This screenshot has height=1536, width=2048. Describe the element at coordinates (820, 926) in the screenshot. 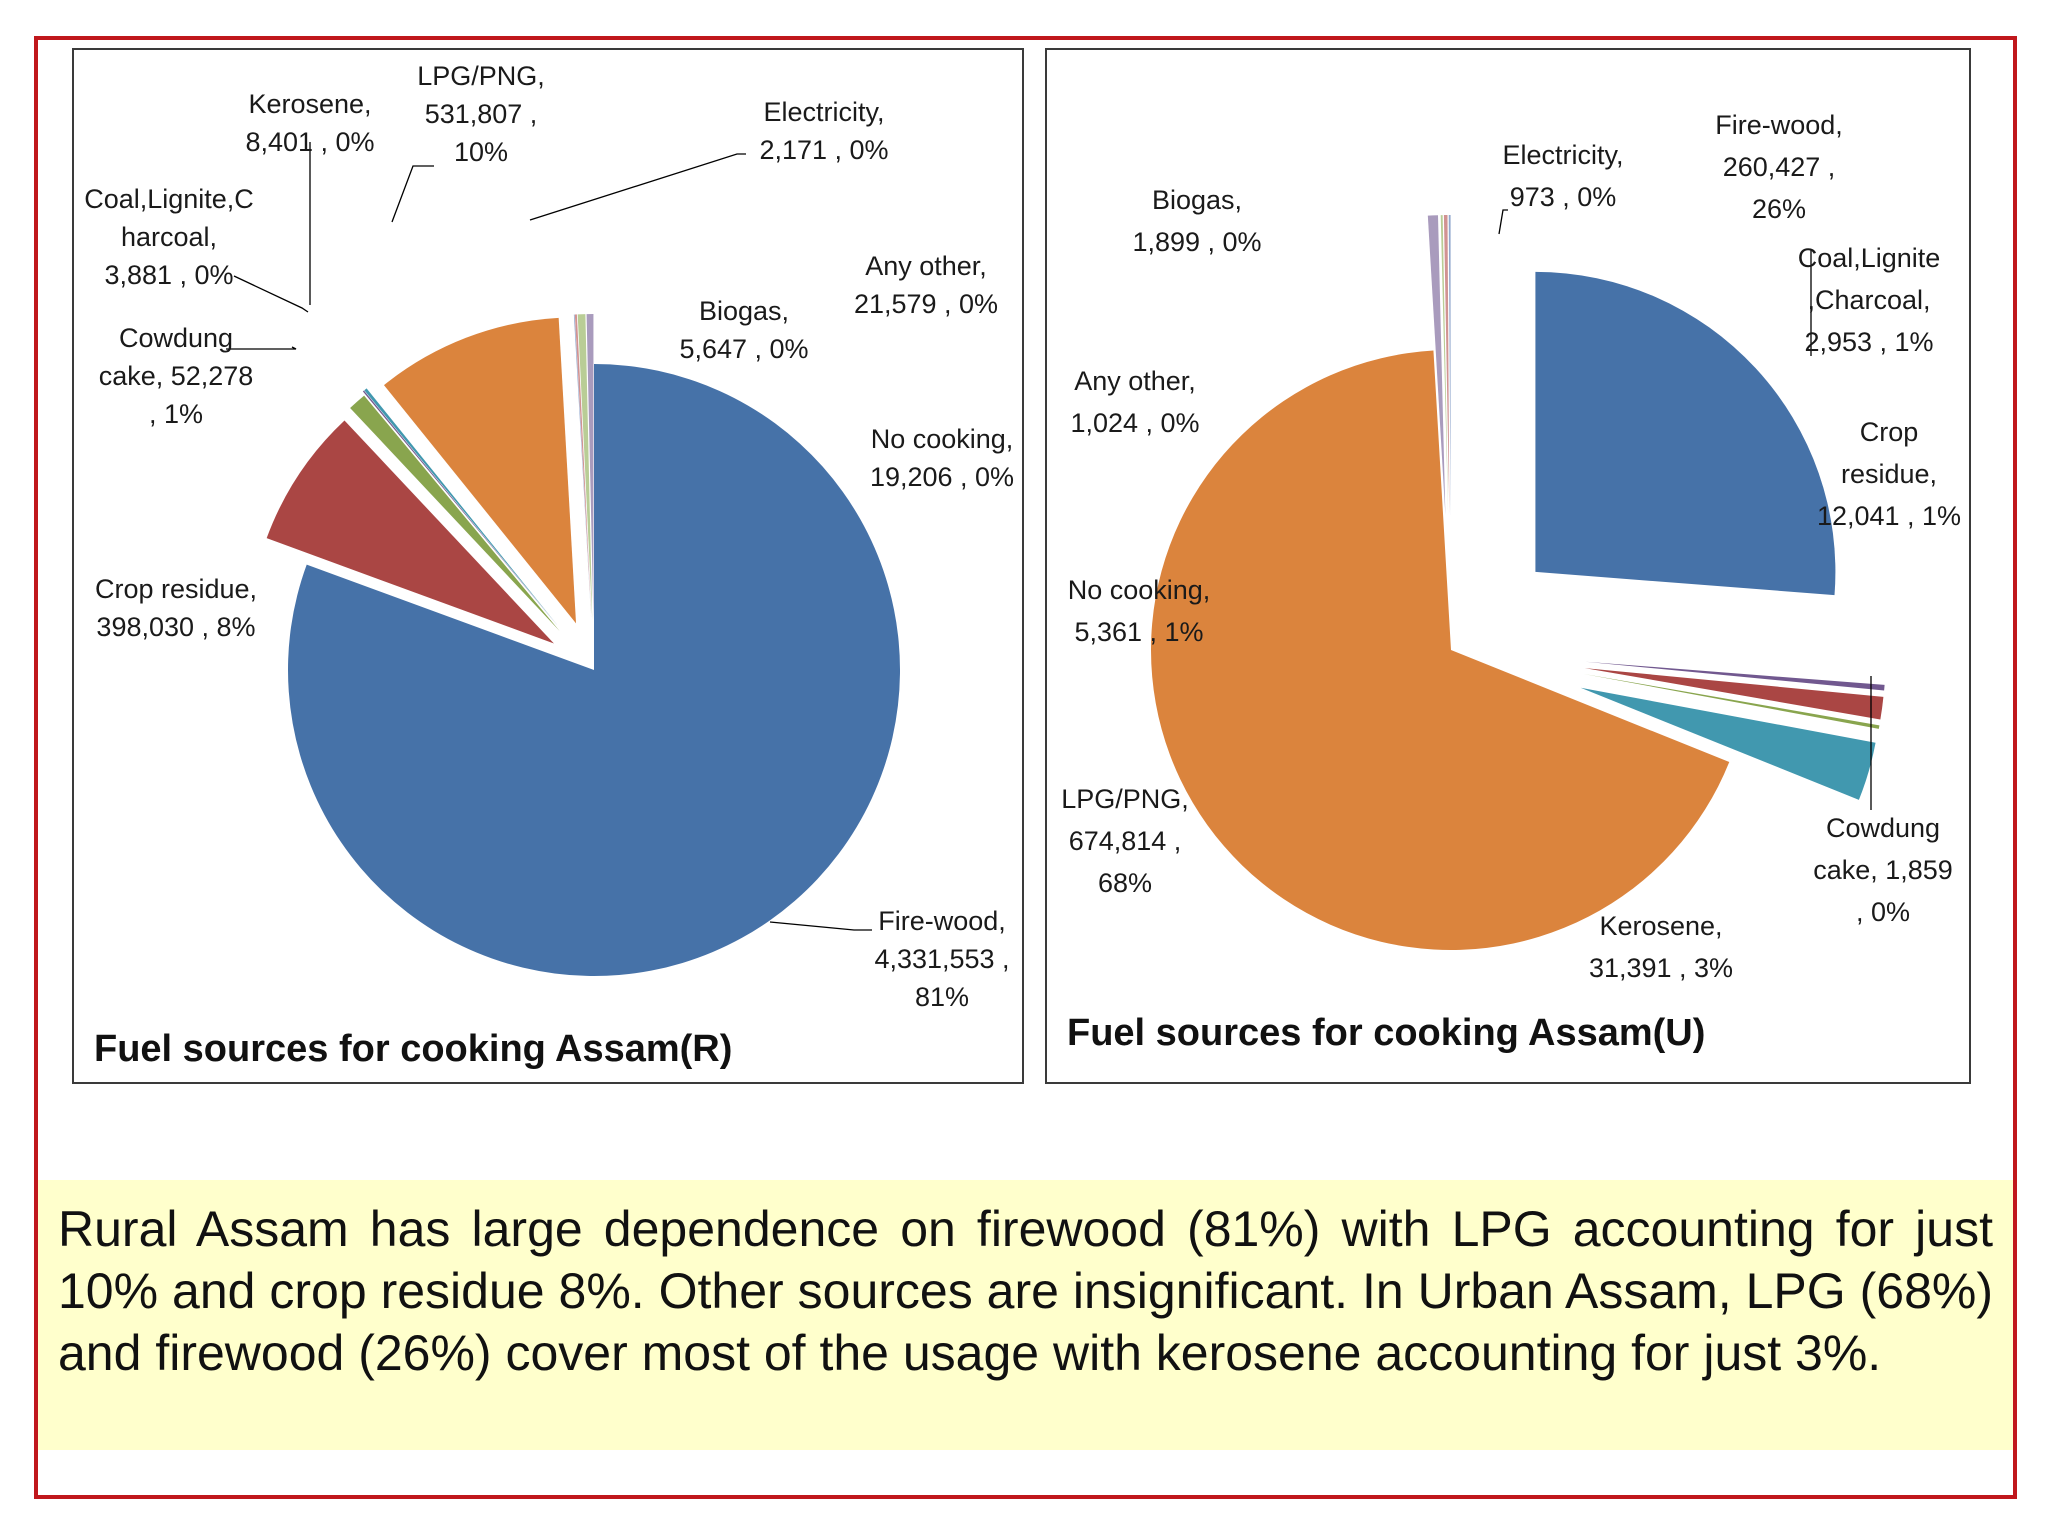

I see `rural-leader-line-fire-wood` at that location.